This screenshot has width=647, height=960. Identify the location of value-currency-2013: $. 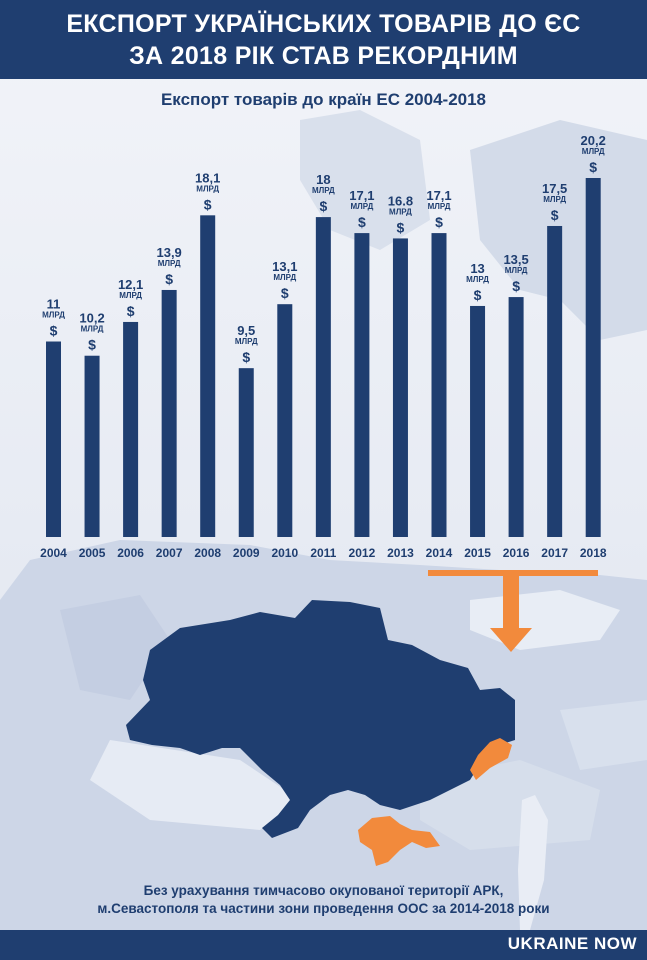
(401, 227).